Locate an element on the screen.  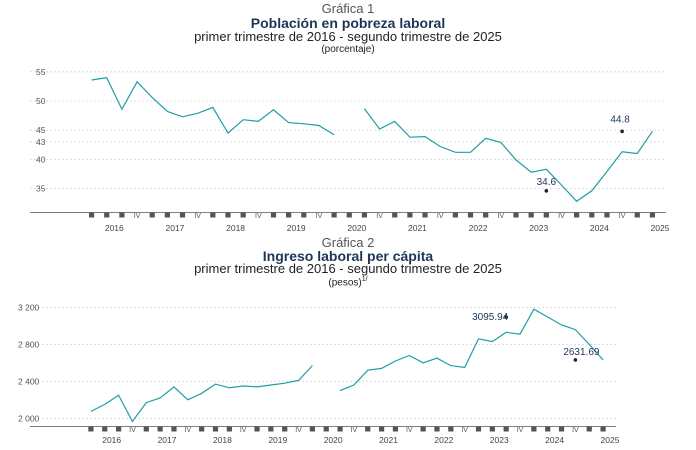
chart2-title: Ingreso laboral per cápita is located at coordinates (348, 256).